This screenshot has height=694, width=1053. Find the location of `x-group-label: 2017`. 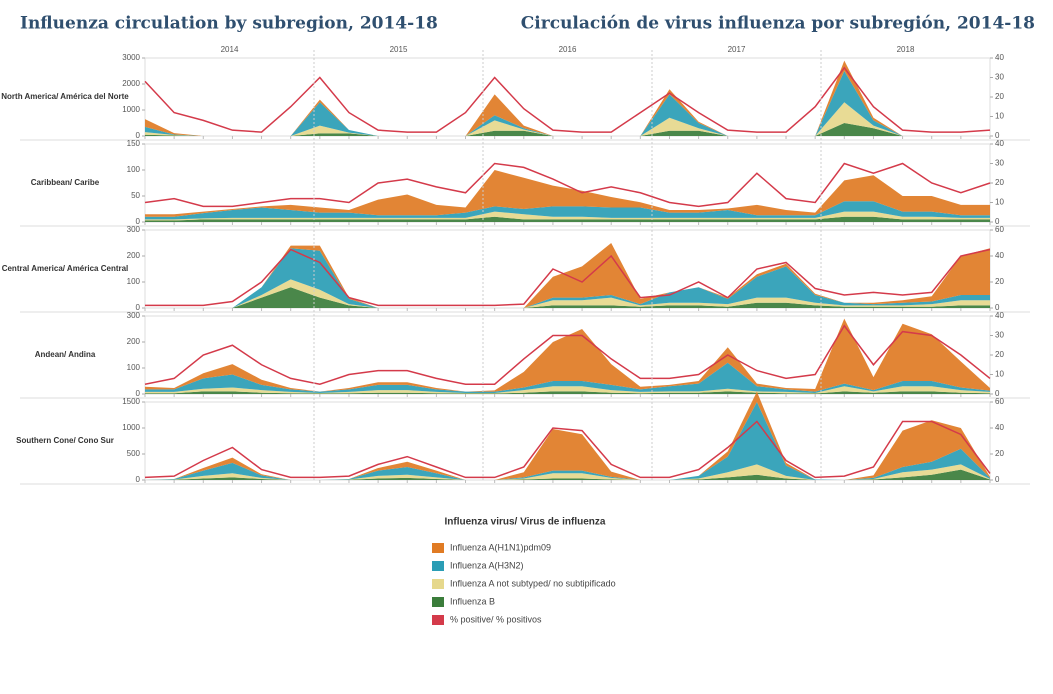

x-group-label: 2017 is located at coordinates (737, 49).